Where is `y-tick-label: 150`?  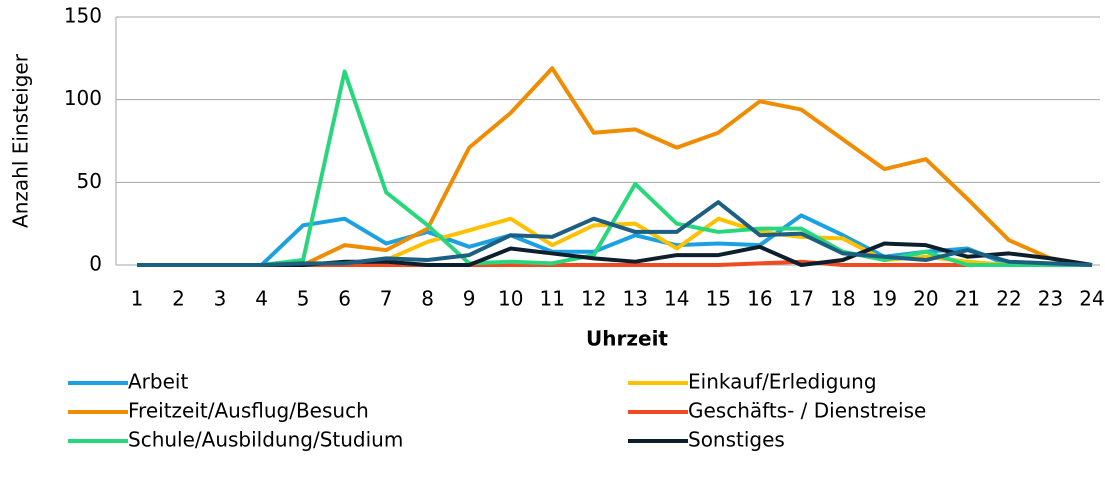
y-tick-label: 150 is located at coordinates (83, 16).